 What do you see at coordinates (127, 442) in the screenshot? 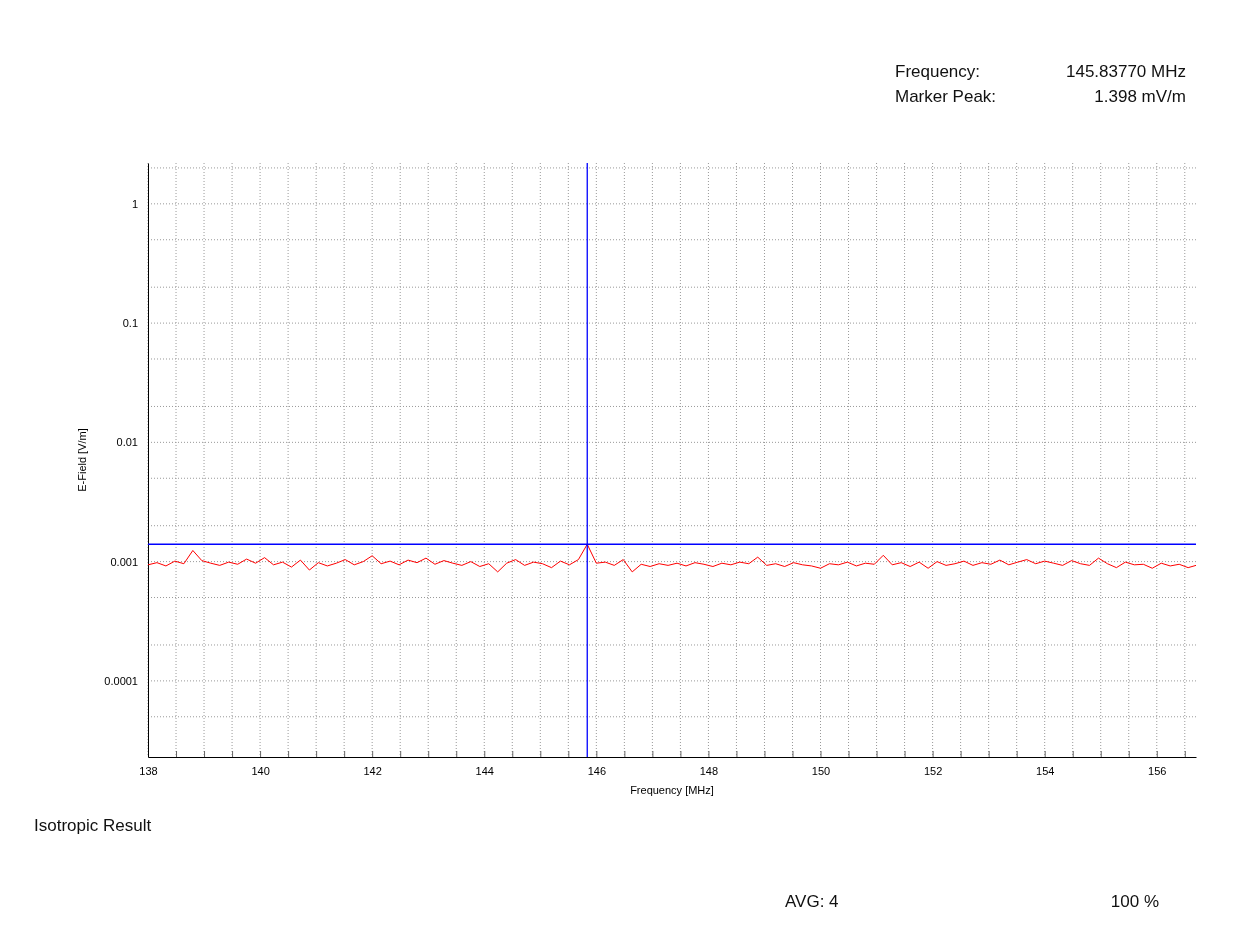
I see `y-tick-label: 0.01` at bounding box center [127, 442].